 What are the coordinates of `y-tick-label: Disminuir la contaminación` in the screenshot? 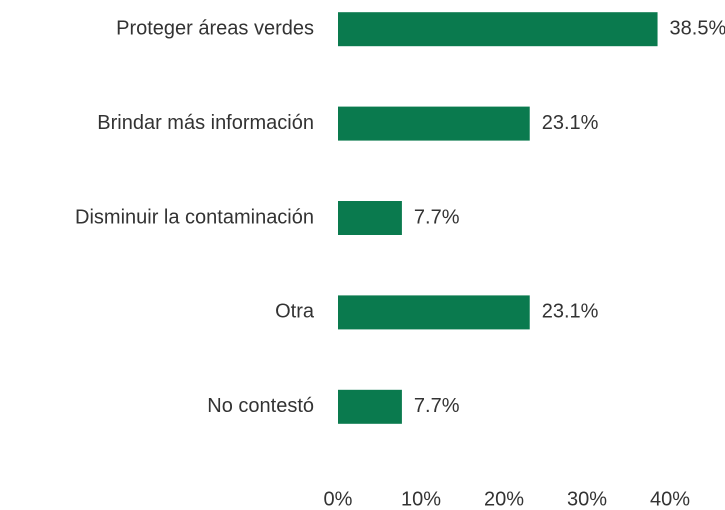 It's located at (194, 217).